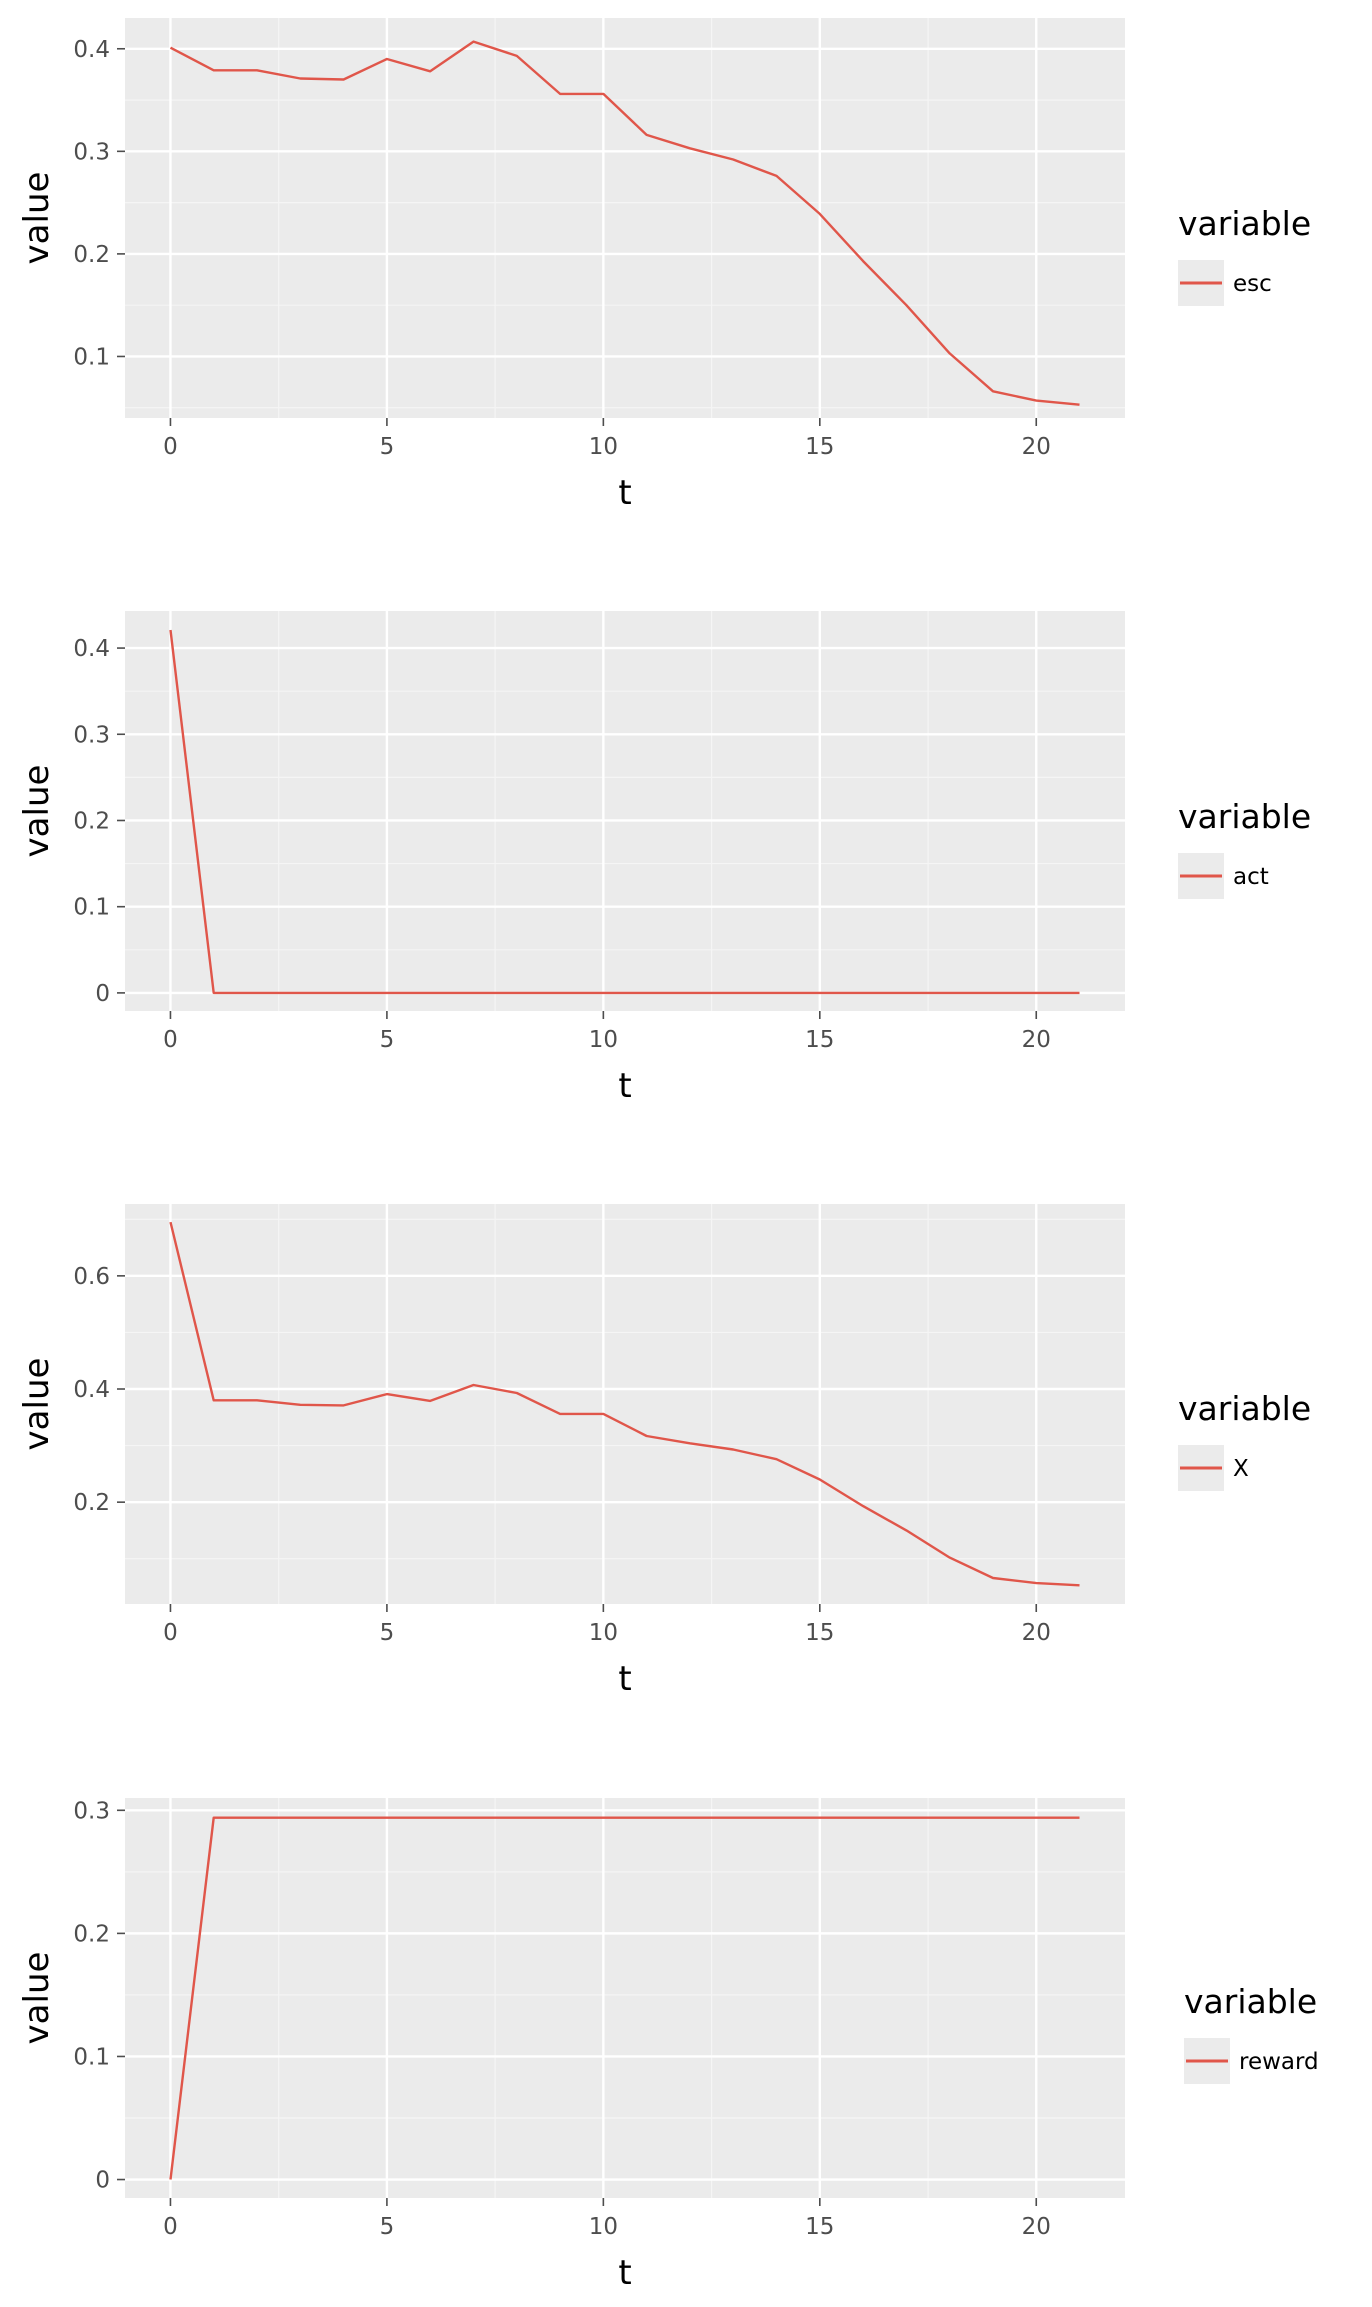 This screenshot has width=1372, height=2307. Describe the element at coordinates (1241, 1469) in the screenshot. I see `legend-label-X: X` at that location.